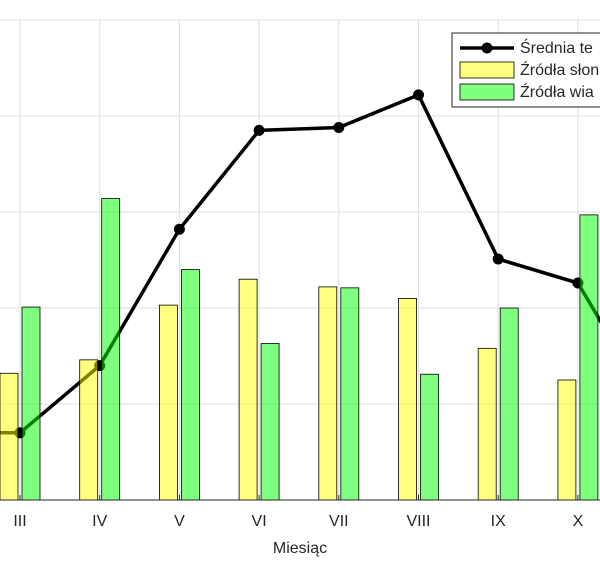 This screenshot has height=568, width=600. I want to click on legend-label: Źródła słon, so click(559, 69).